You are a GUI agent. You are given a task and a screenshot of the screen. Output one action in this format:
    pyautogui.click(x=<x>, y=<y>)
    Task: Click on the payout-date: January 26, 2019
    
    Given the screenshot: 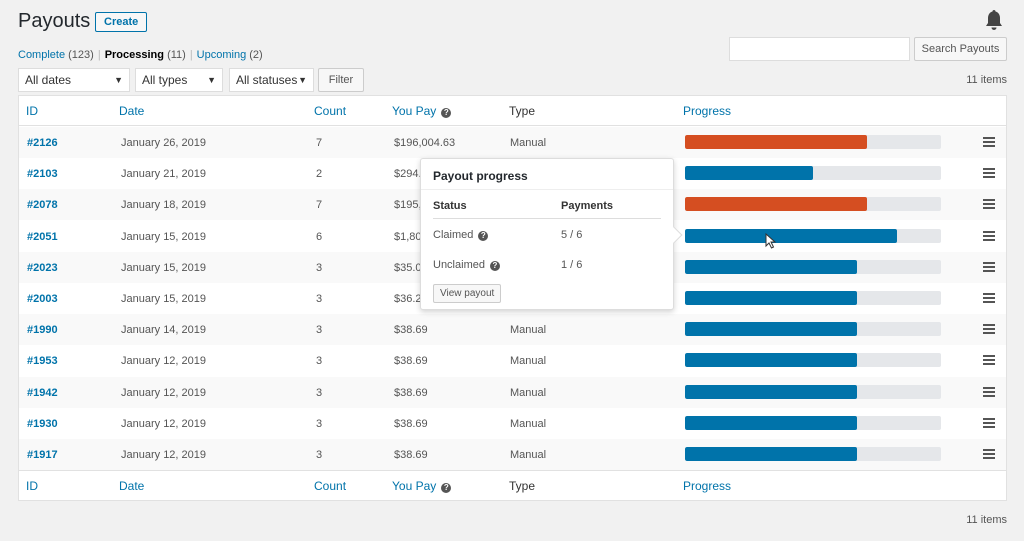 What is the action you would take?
    pyautogui.click(x=164, y=143)
    